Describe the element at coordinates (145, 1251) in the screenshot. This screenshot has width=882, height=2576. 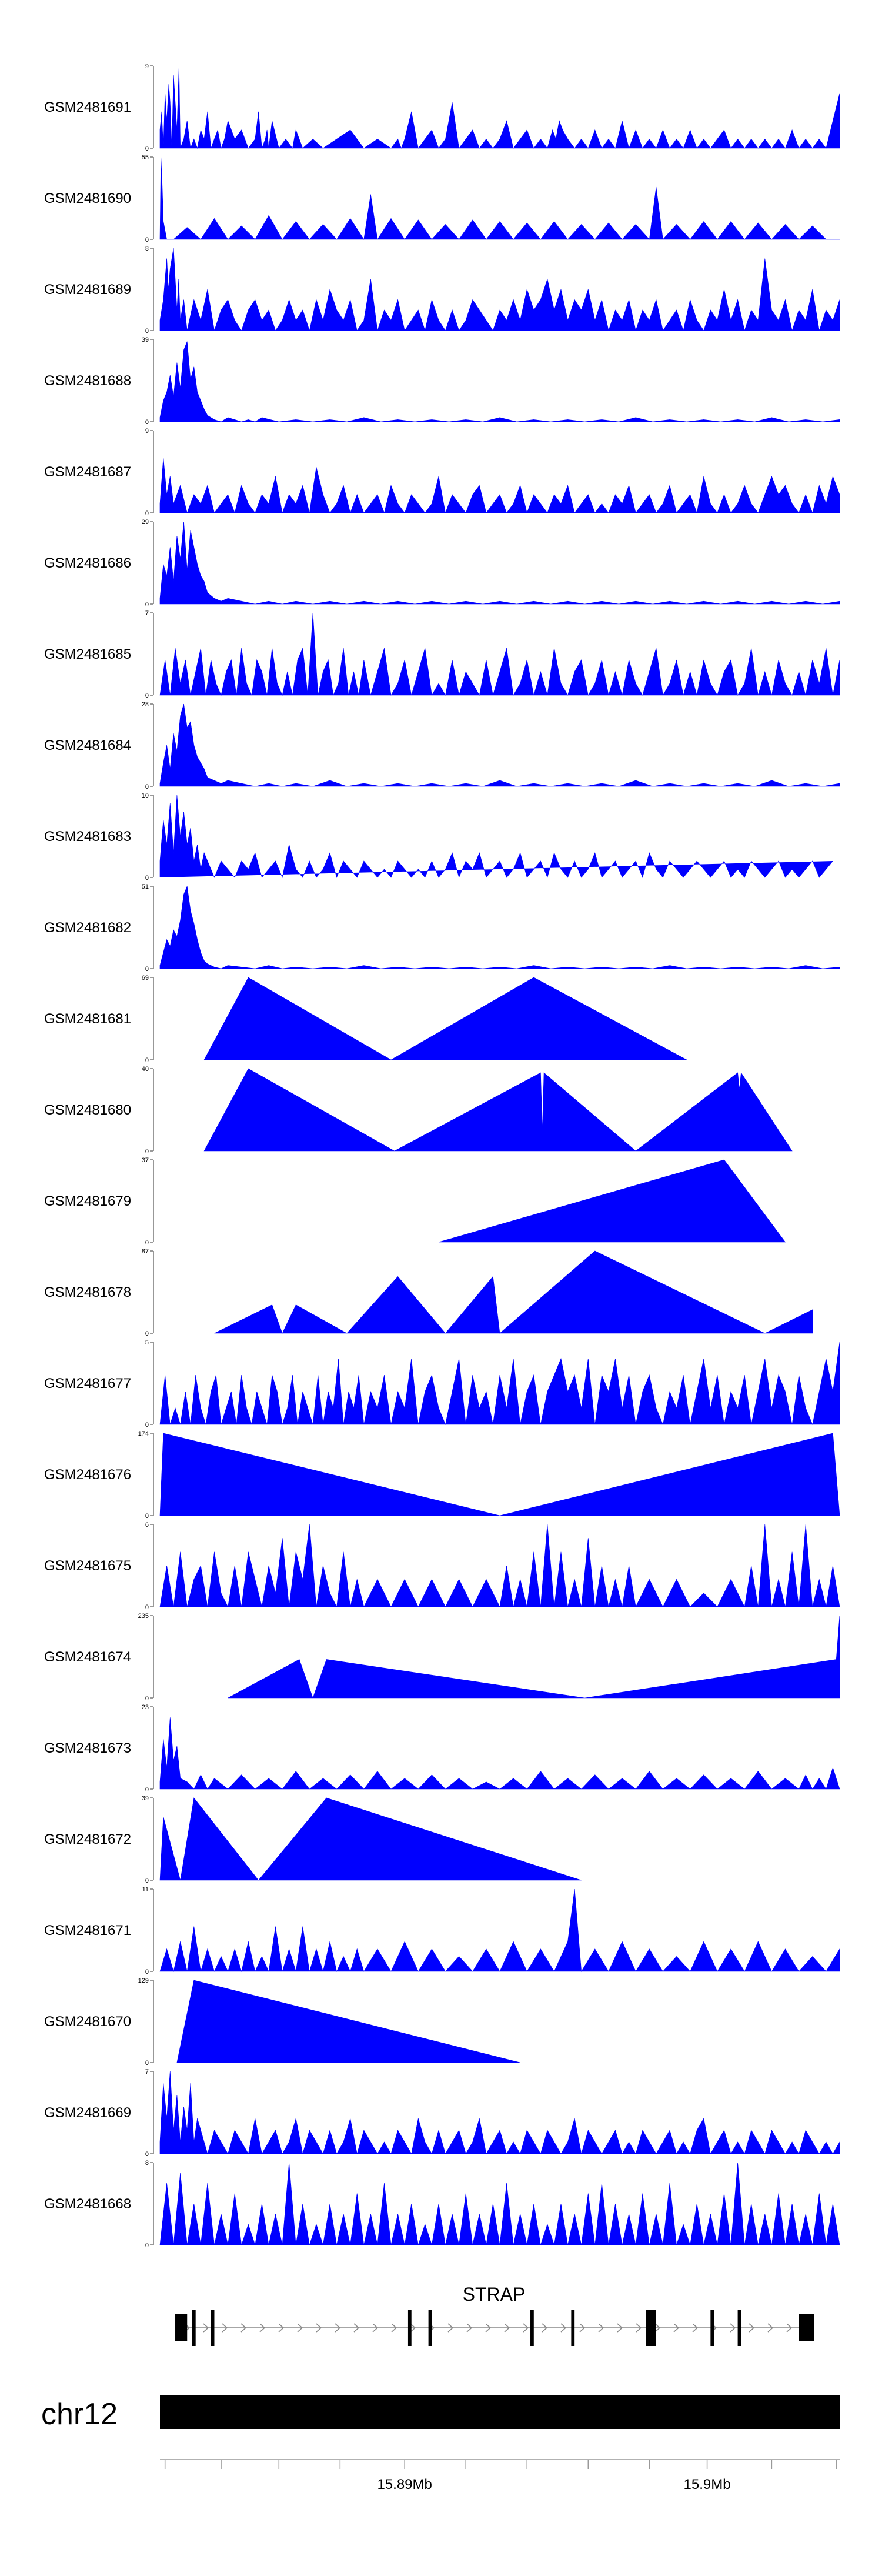
I see `y-tick-label-max: 87` at that location.